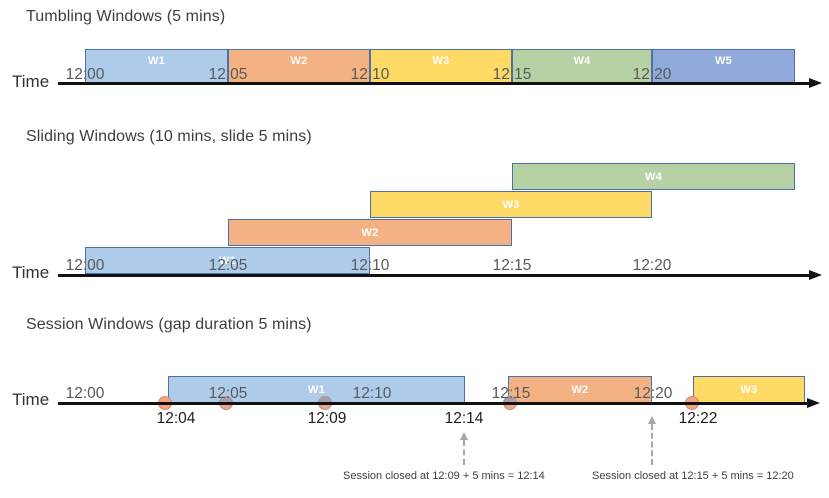 This screenshot has width=829, height=498. I want to click on event-time-label-1204: 12:04, so click(176, 418).